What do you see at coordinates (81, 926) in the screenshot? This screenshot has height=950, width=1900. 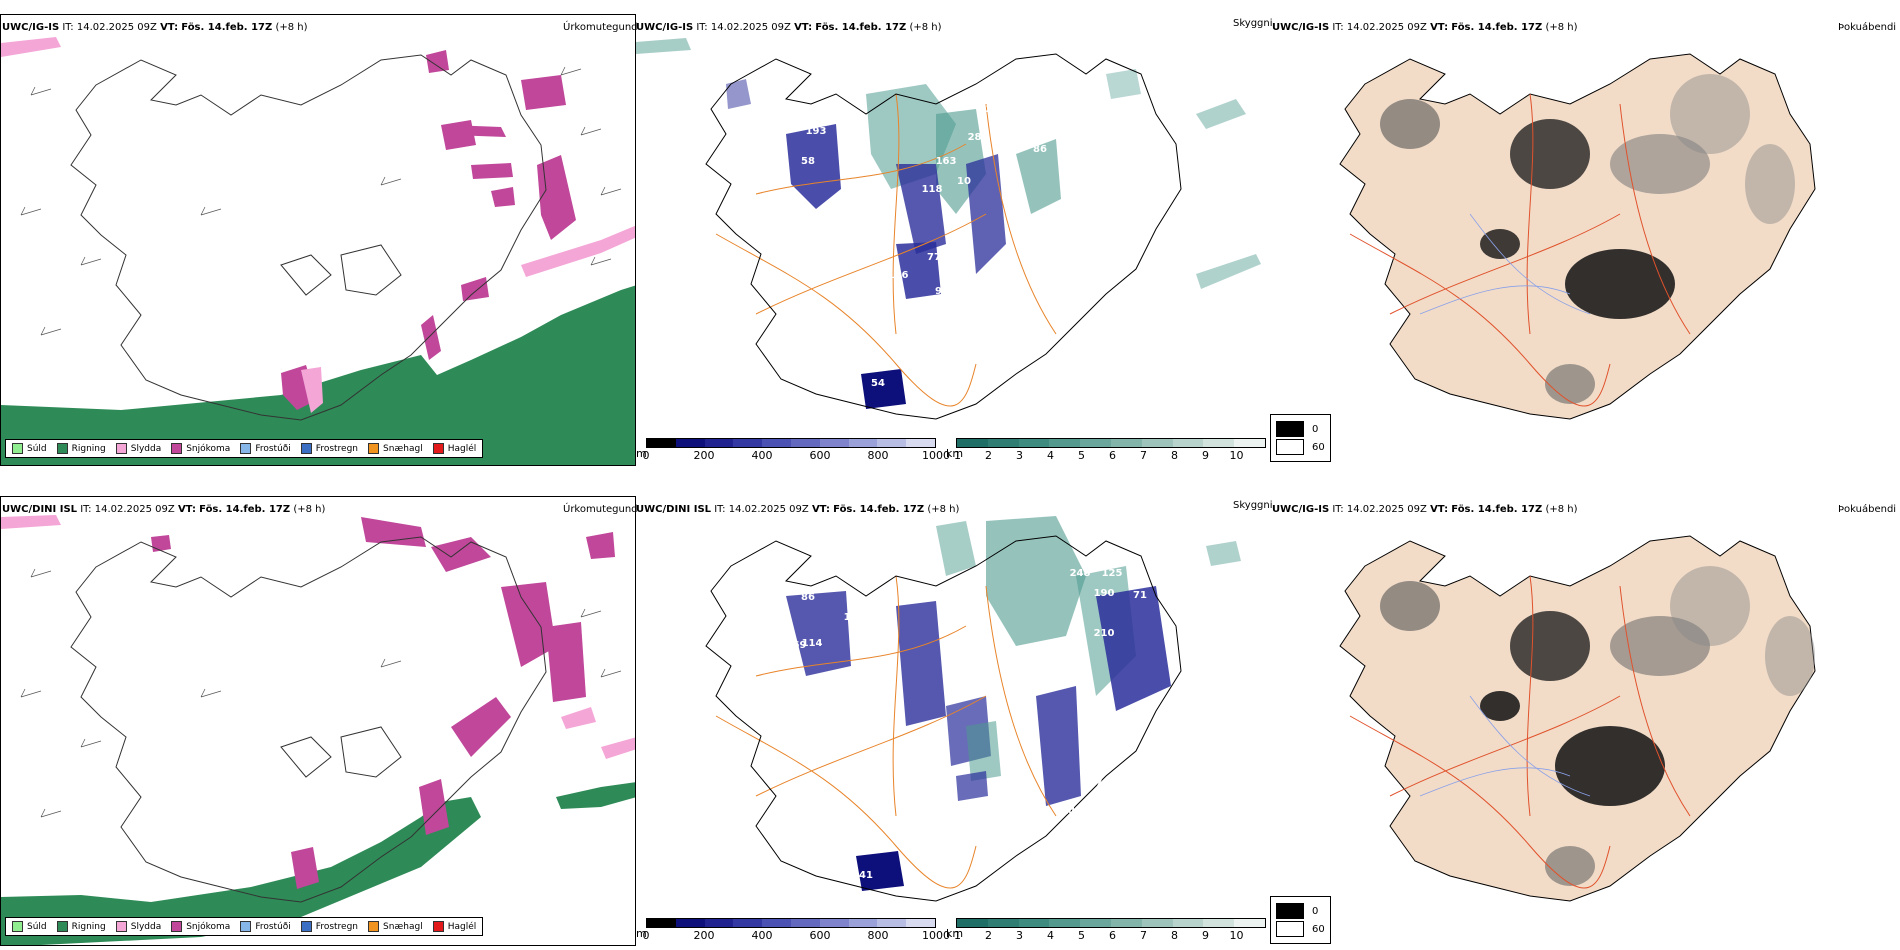 I see `legend-item: Rigning` at bounding box center [81, 926].